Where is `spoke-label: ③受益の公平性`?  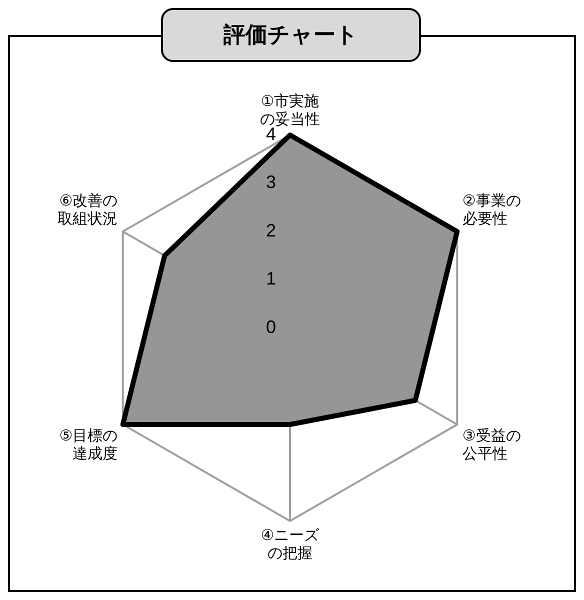
spoke-label: ③受益の公平性 is located at coordinates (491, 444).